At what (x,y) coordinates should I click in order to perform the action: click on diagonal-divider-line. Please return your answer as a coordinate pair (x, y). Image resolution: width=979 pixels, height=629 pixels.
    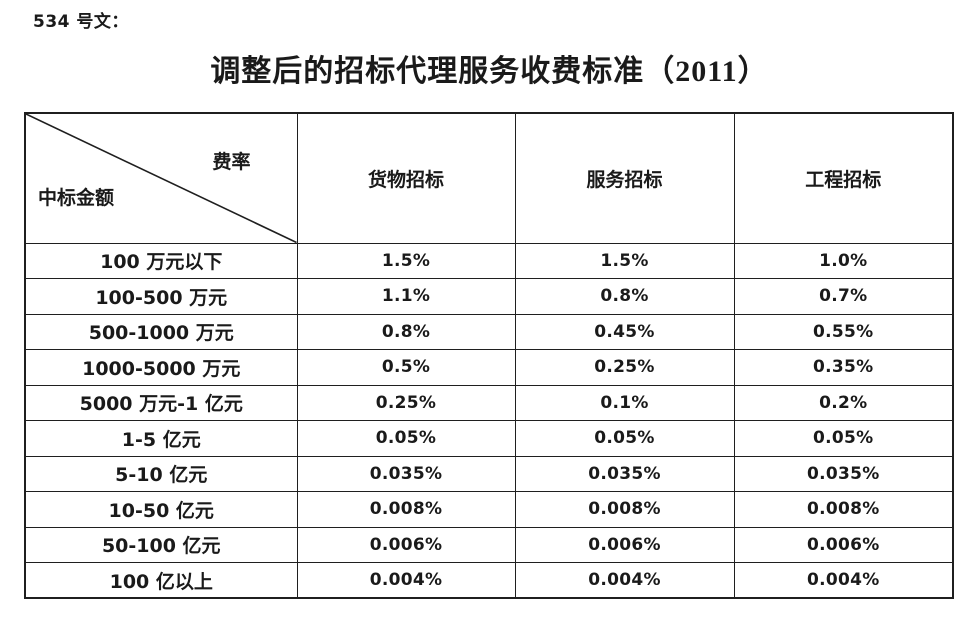
    Looking at the image, I should click on (161, 178).